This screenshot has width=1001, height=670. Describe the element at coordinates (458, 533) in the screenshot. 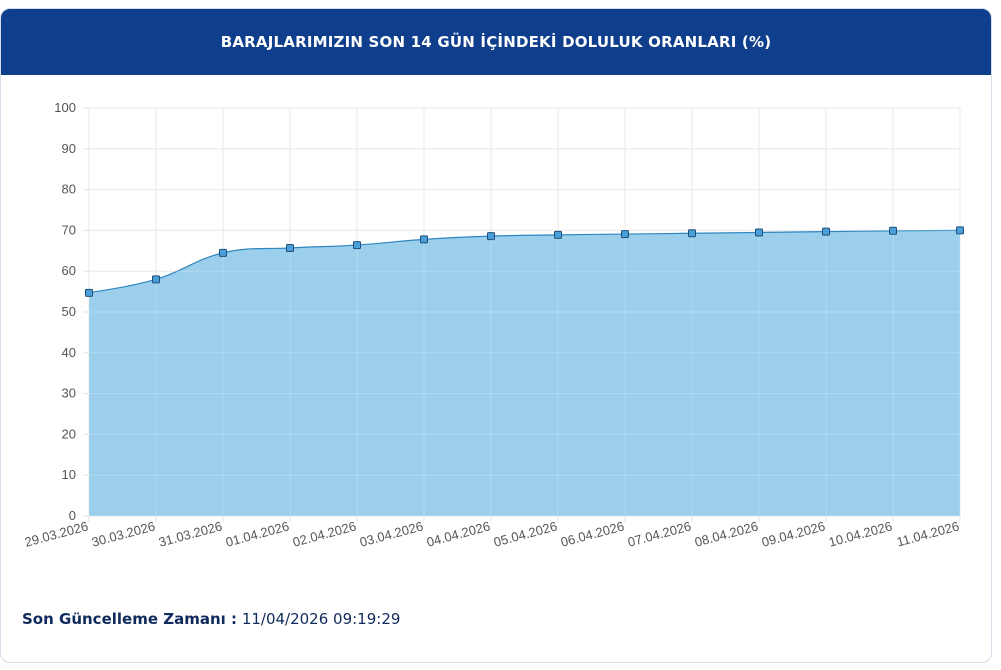

I see `x-tick-label: 04.04.2026` at that location.